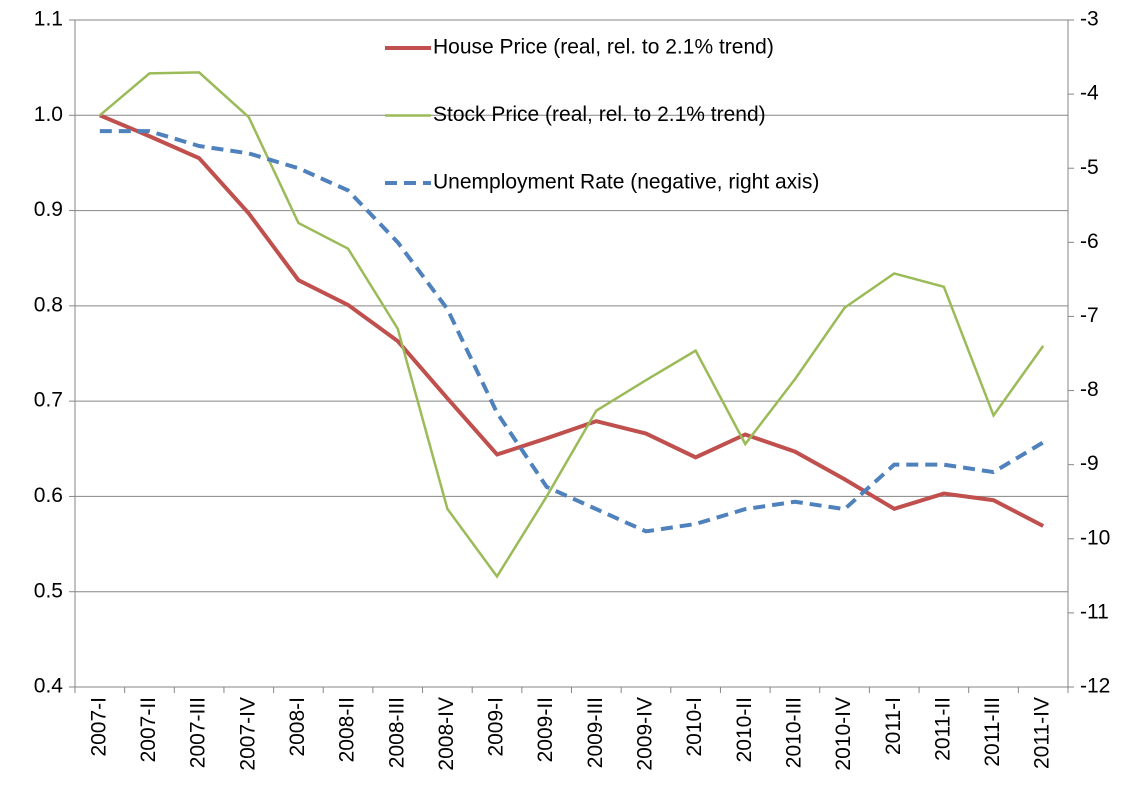 Image resolution: width=1139 pixels, height=804 pixels. I want to click on y2-tick-label: -7, so click(1089, 315).